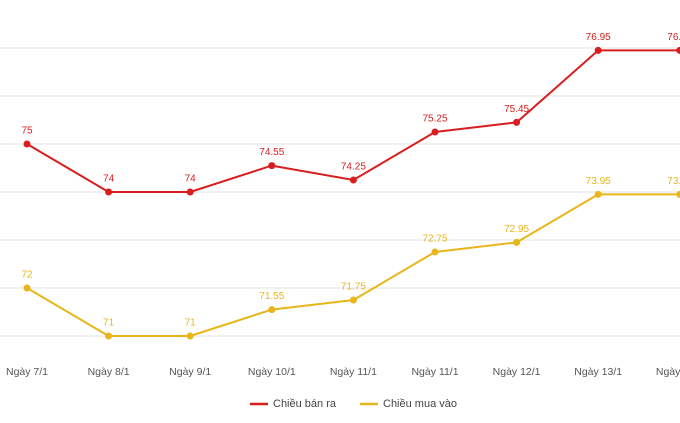  I want to click on data-label: 75, so click(27, 131).